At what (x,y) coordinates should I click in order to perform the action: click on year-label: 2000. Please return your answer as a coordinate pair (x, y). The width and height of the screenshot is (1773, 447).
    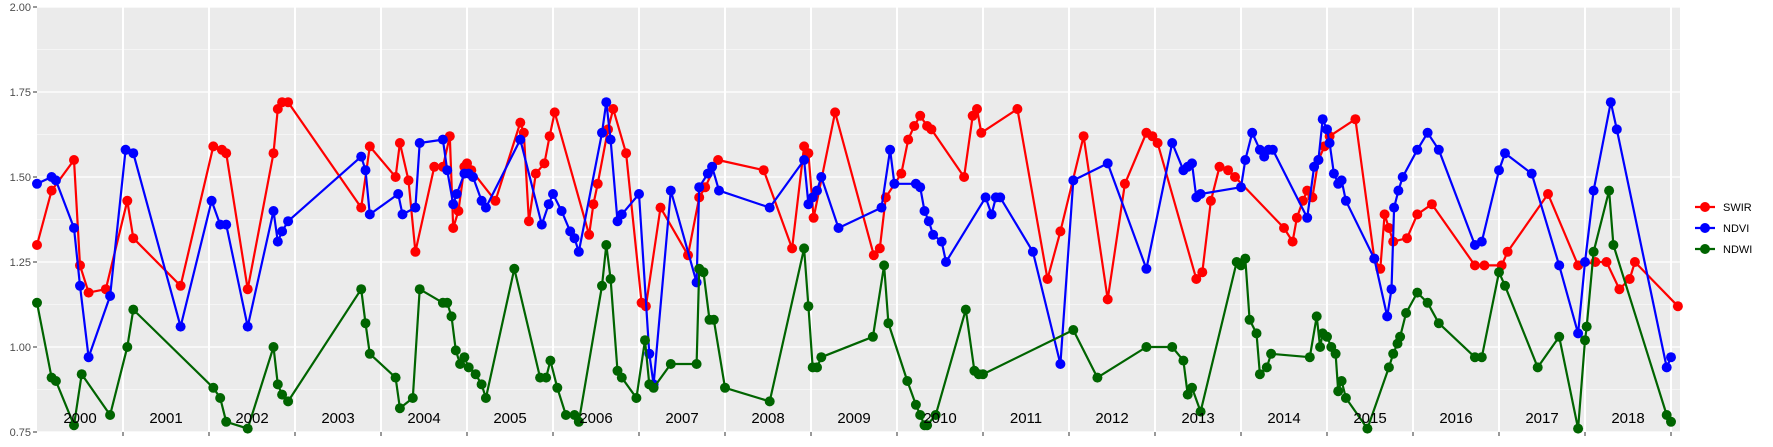
    Looking at the image, I should click on (79, 418).